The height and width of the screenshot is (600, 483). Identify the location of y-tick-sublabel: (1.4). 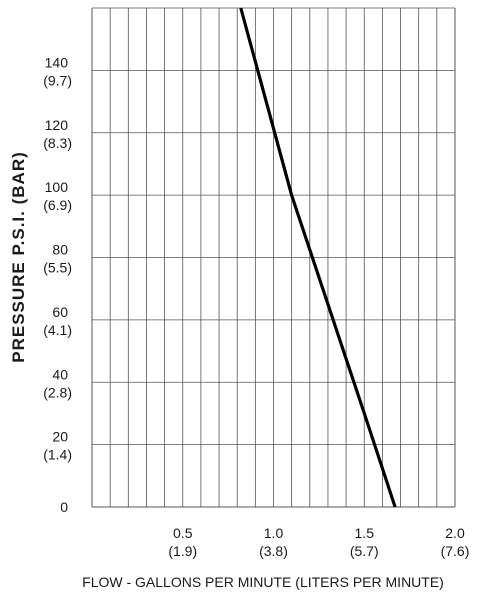
(57, 455).